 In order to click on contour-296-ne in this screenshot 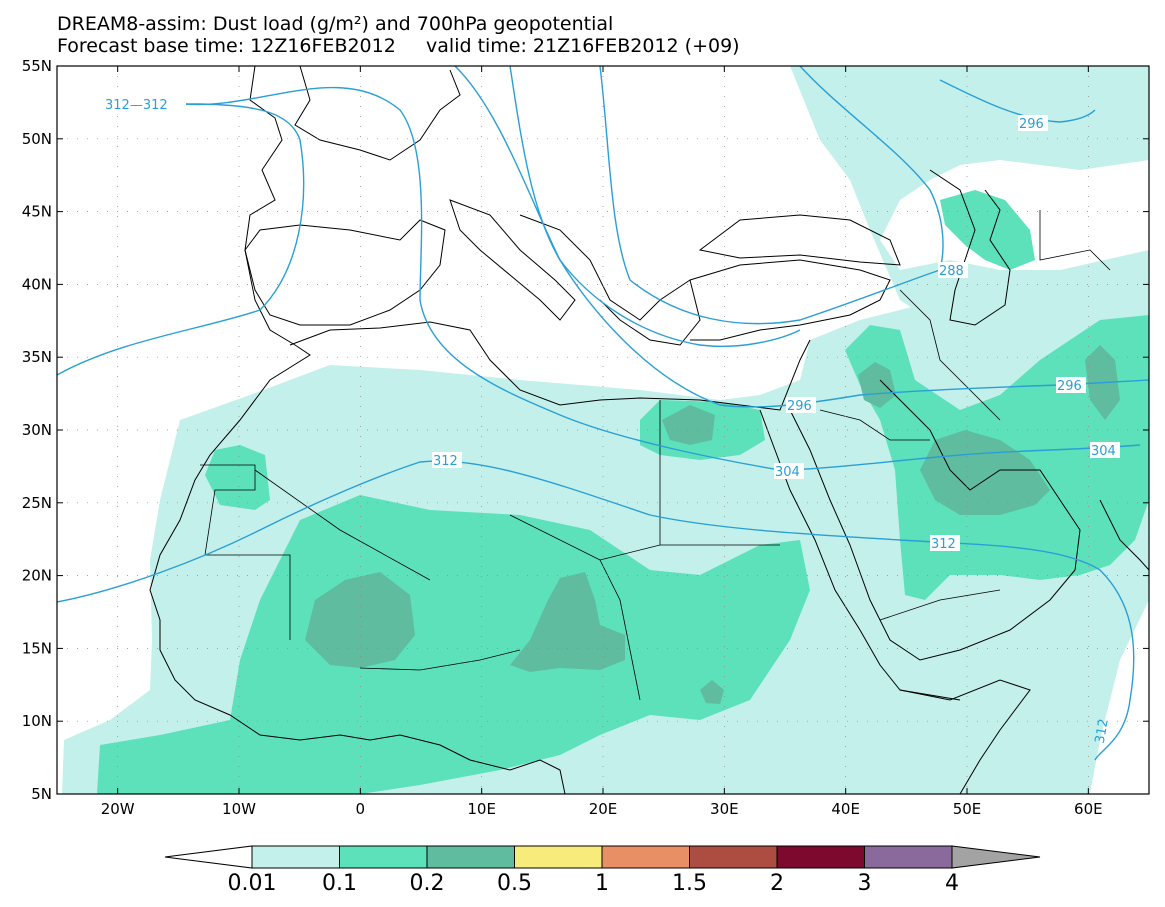, I will do `click(1017, 101)`.